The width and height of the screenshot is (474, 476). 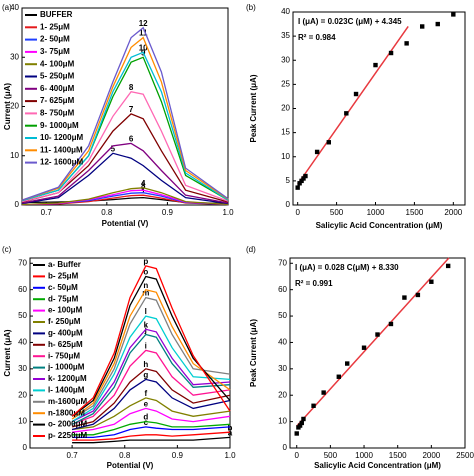 What do you see at coordinates (64, 321) in the screenshot?
I see `legend-label: f- 250μM` at bounding box center [64, 321].